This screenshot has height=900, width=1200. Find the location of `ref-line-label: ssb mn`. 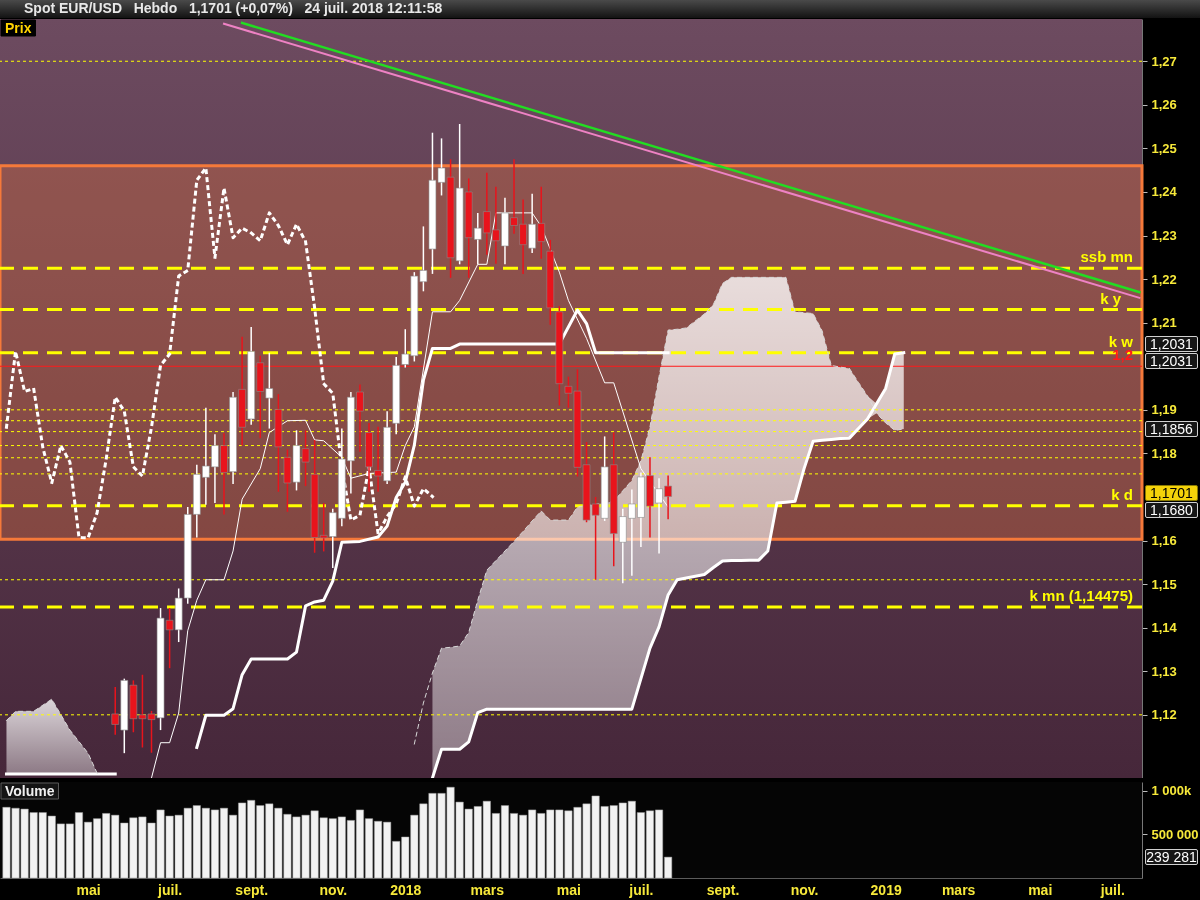

ref-line-label: ssb mn is located at coordinates (1106, 257).